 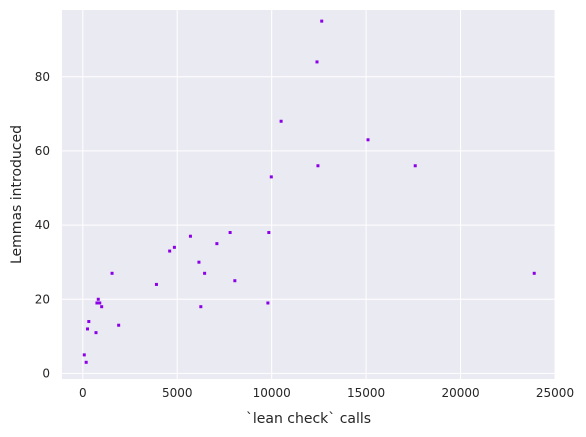 I want to click on y-tick-label: 0, so click(x=46, y=373).